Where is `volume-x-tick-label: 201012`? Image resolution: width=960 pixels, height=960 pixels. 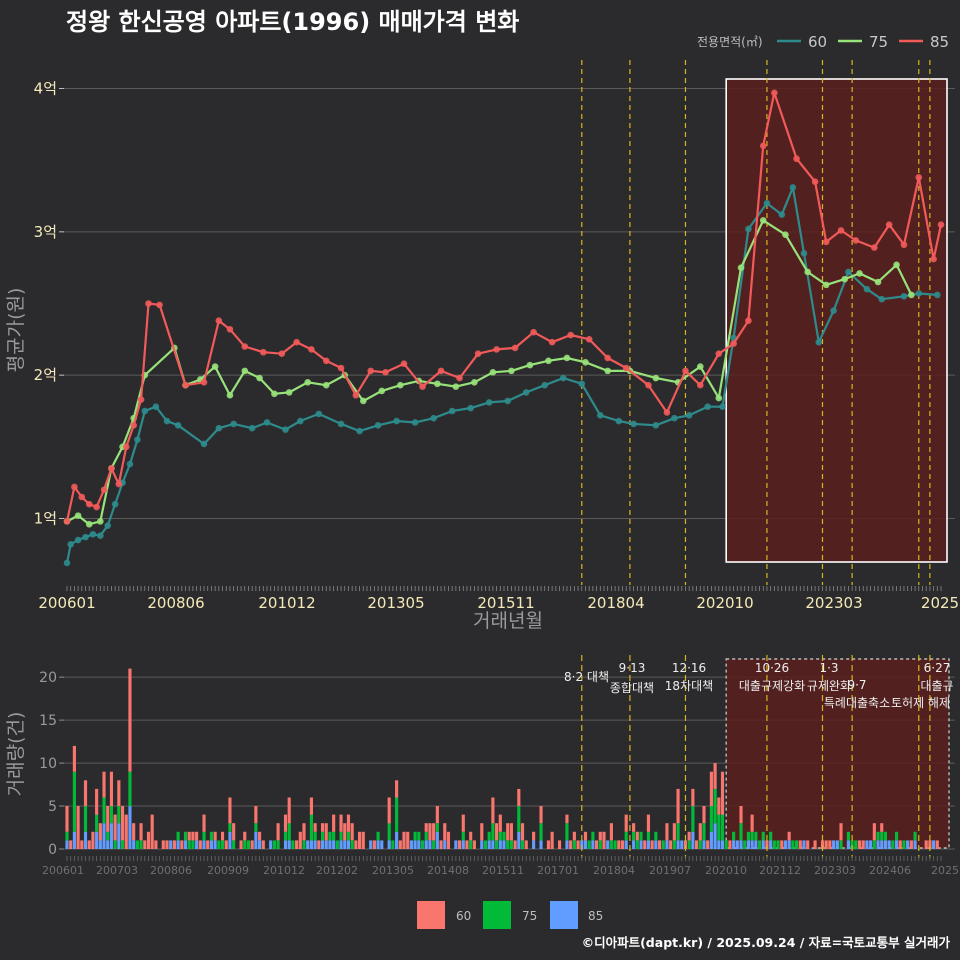 volume-x-tick-label: 201012 is located at coordinates (284, 870).